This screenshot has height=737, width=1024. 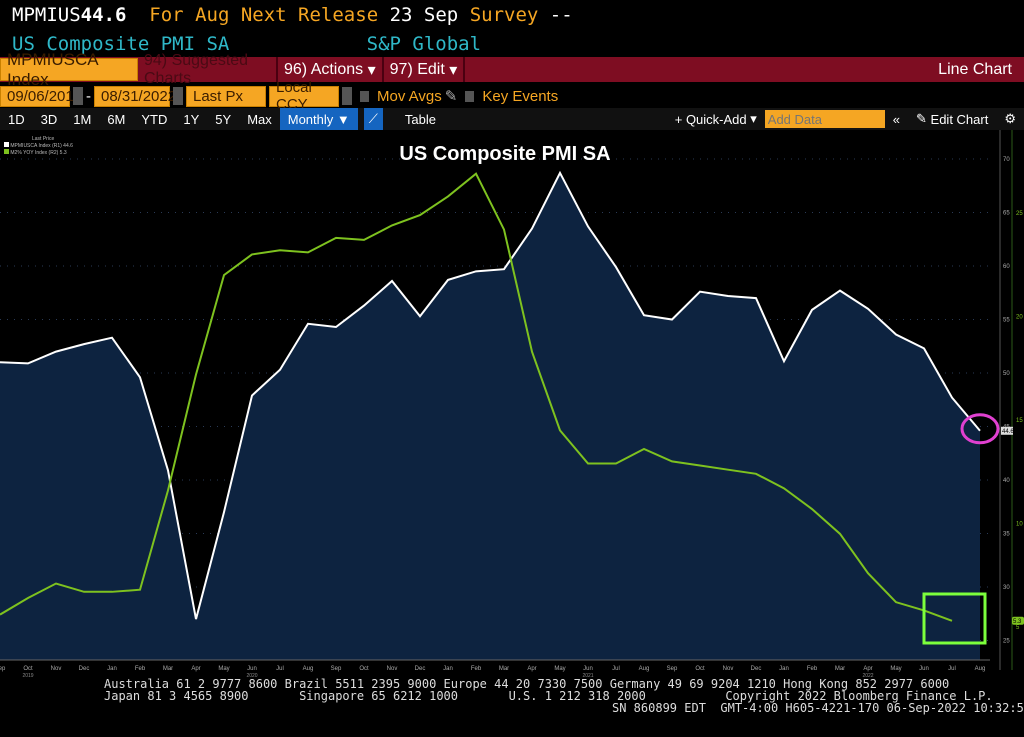 What do you see at coordinates (364, 96) in the screenshot?
I see `mov-avgs-checkbox` at bounding box center [364, 96].